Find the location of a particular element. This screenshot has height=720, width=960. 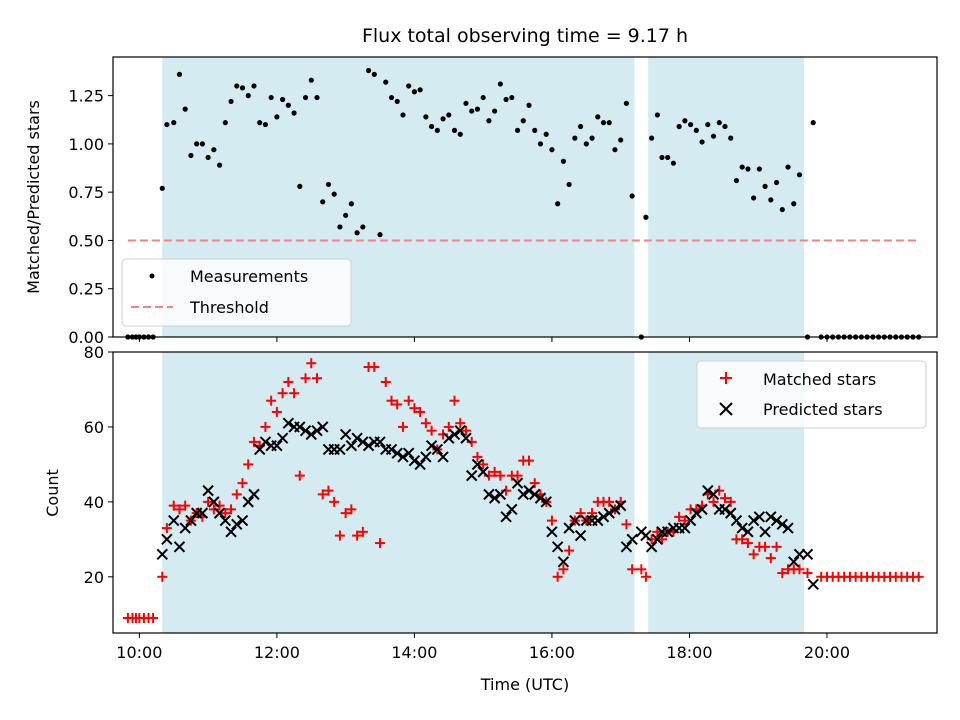

x-tick-label: 18:00 is located at coordinates (689, 652).